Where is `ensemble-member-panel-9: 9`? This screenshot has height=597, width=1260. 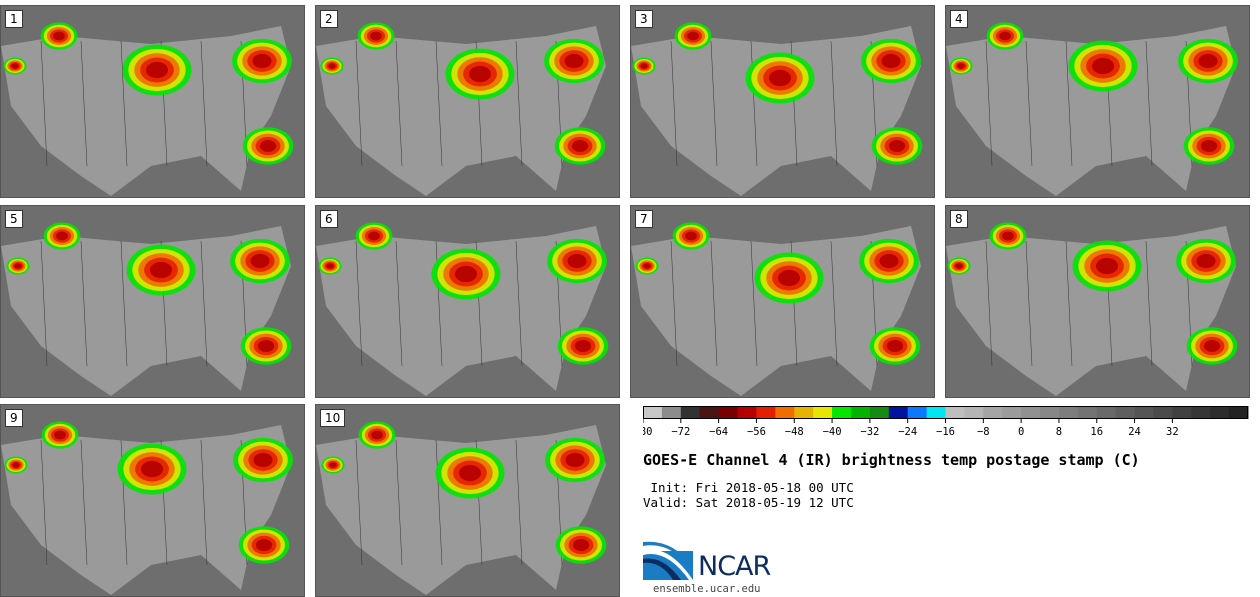
ensemble-member-panel-9: 9 is located at coordinates (152, 500).